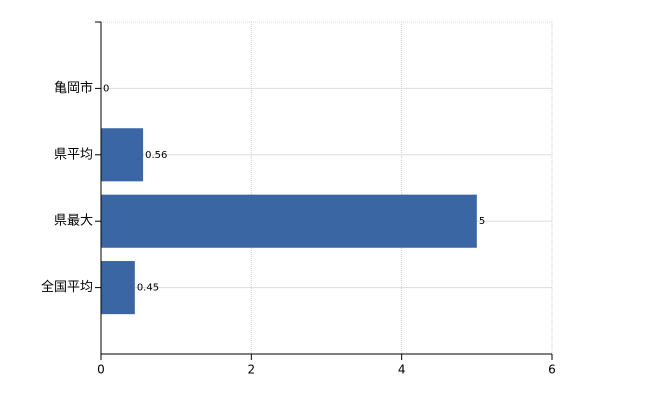 The height and width of the screenshot is (400, 650). Describe the element at coordinates (552, 370) in the screenshot. I see `x-tick-label: 6` at that location.